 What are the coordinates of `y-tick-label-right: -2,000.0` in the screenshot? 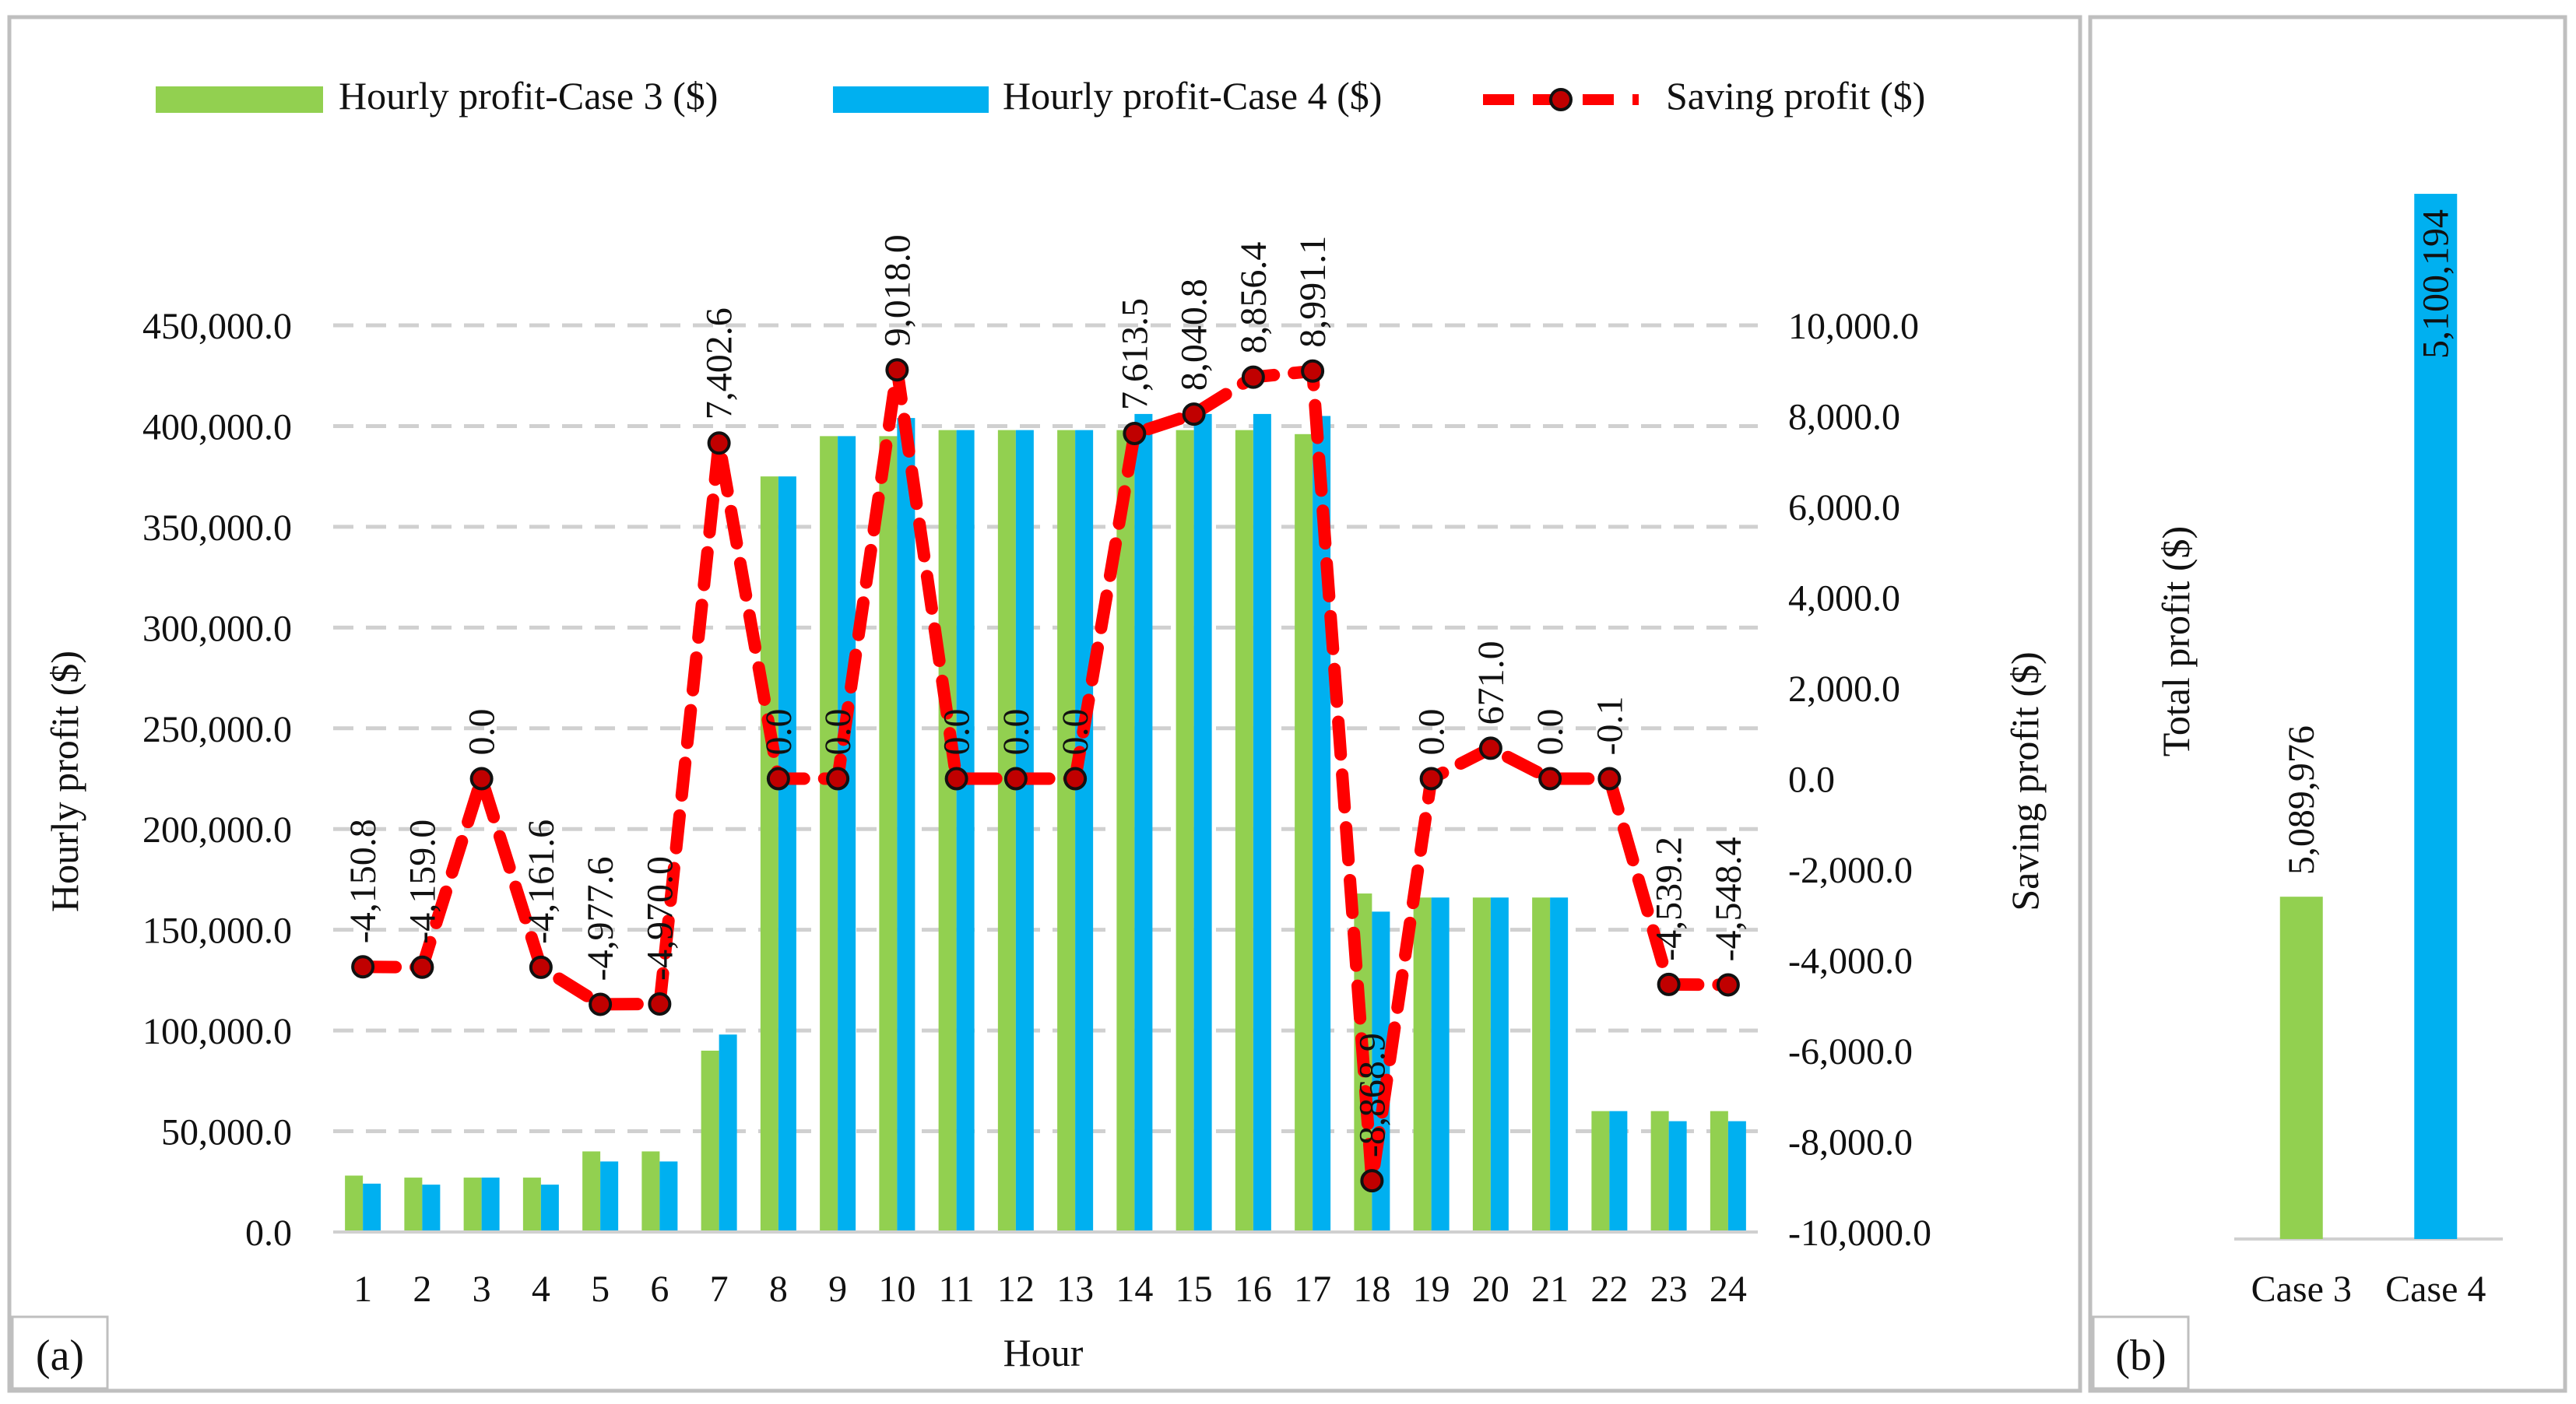 It's located at (1850, 870).